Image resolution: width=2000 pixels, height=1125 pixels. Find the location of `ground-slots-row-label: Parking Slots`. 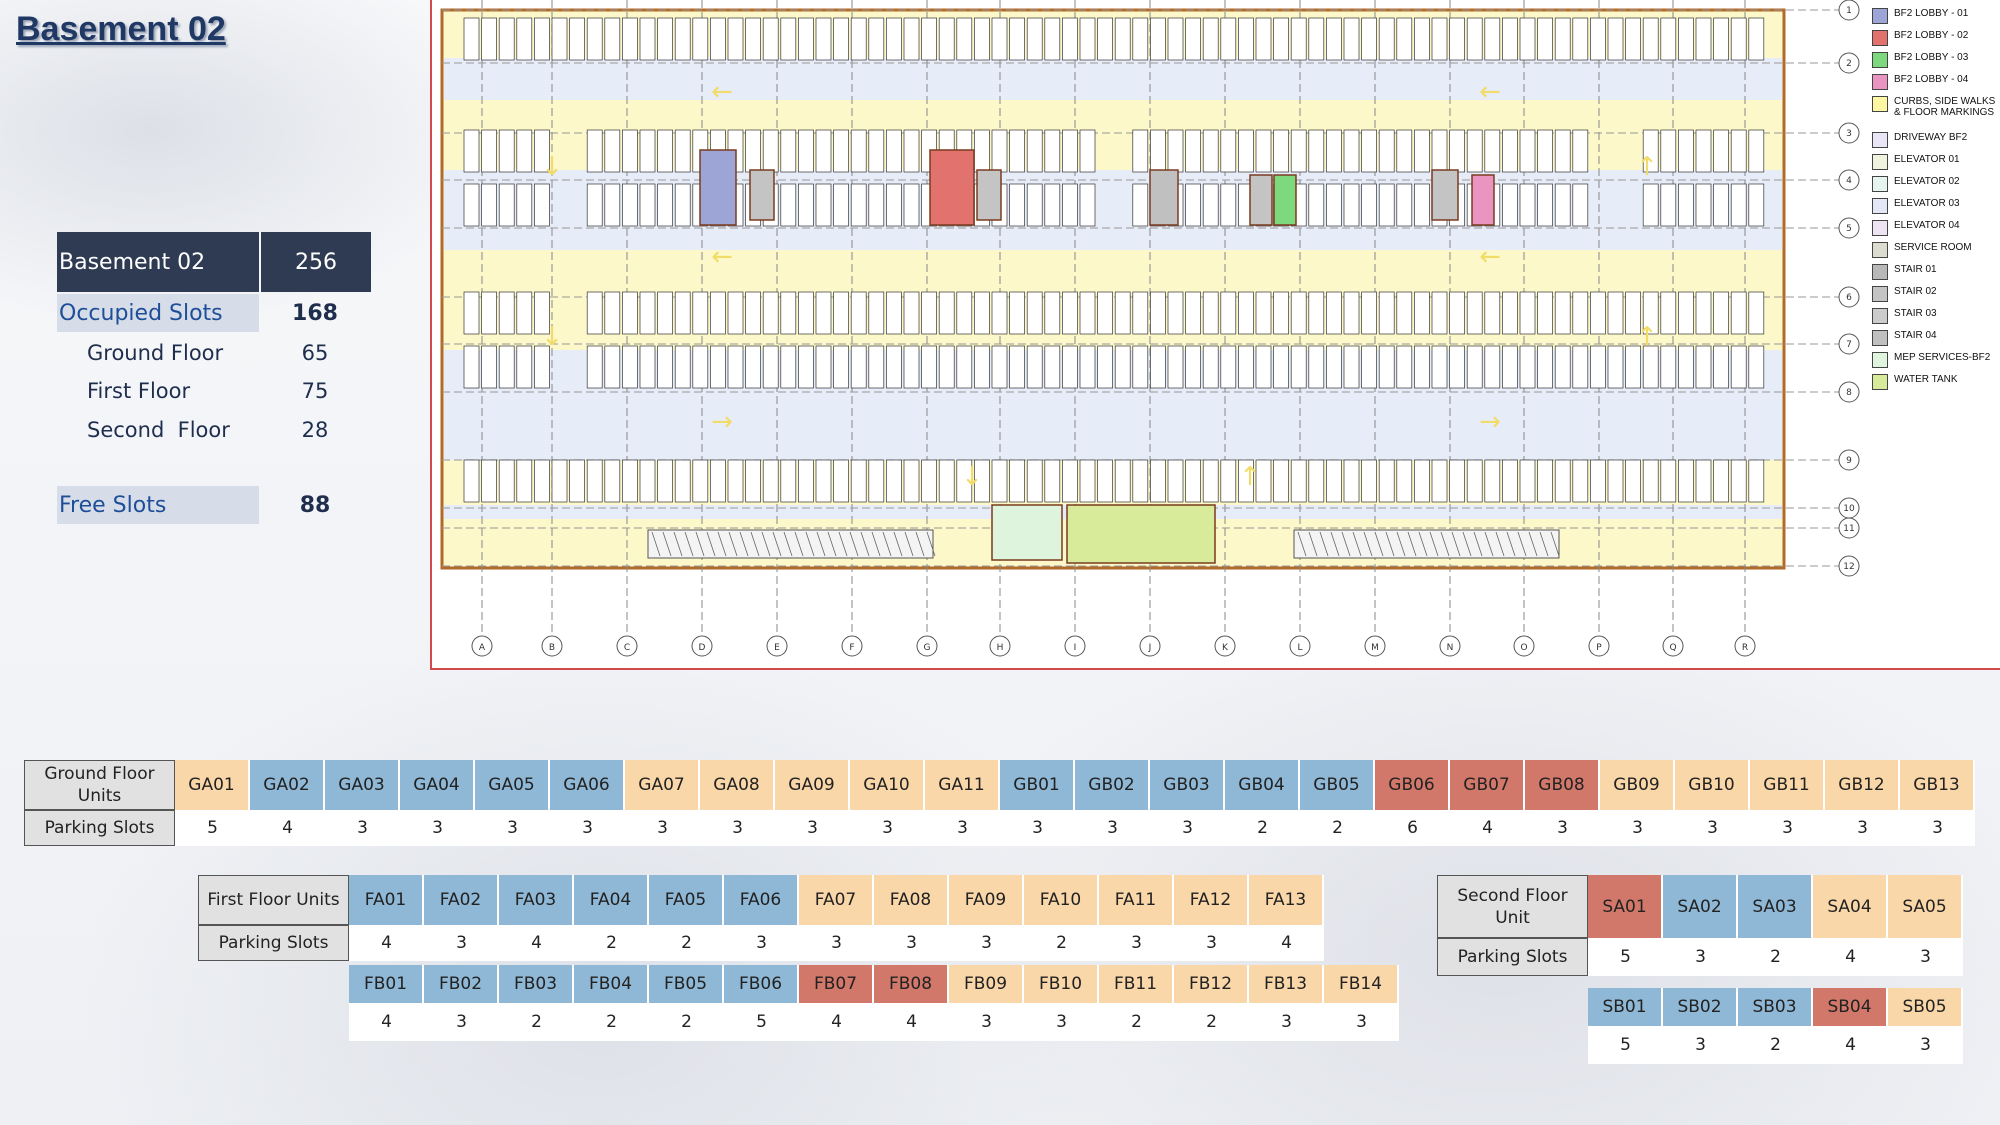

ground-slots-row-label: Parking Slots is located at coordinates (99, 828).